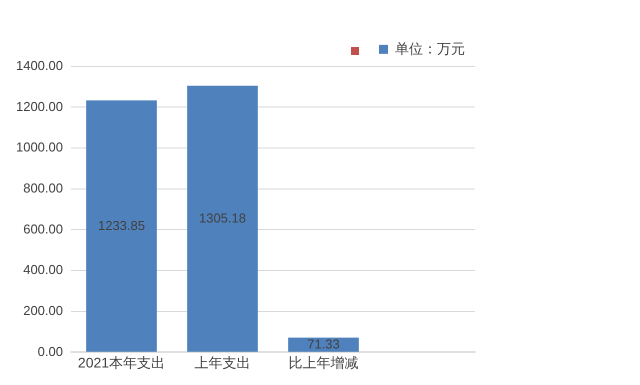 Image resolution: width=640 pixels, height=385 pixels. What do you see at coordinates (43, 310) in the screenshot?
I see `y-tick-label: 200.00` at bounding box center [43, 310].